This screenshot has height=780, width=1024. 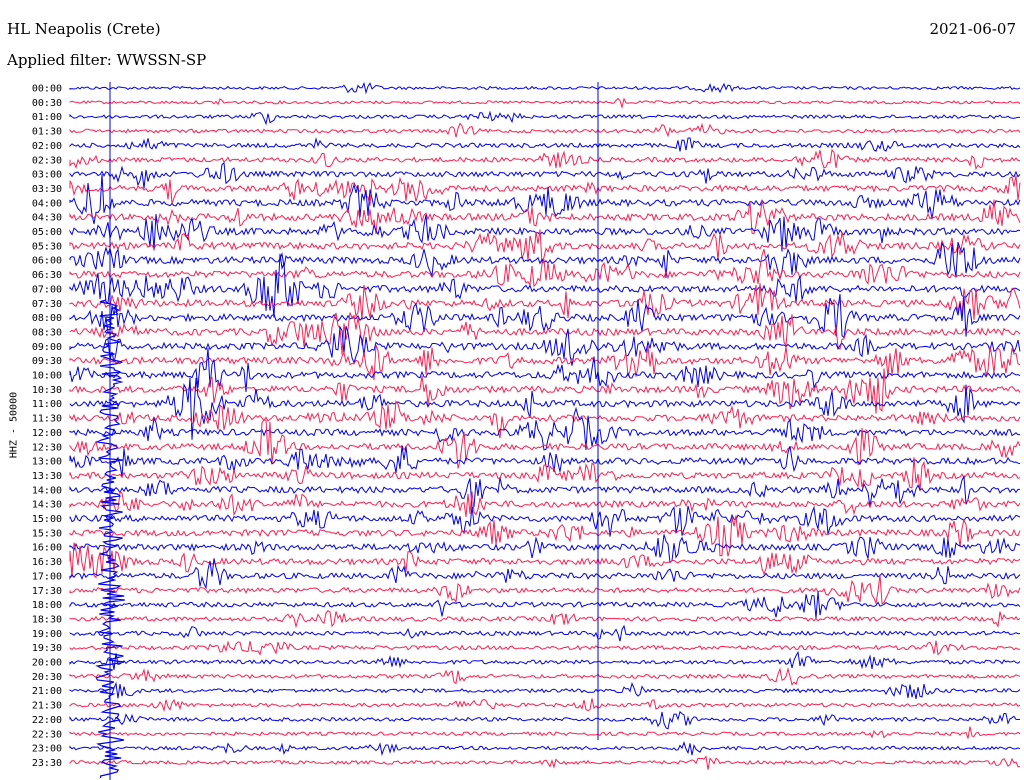 What do you see at coordinates (47, 734) in the screenshot?
I see `row-time-label: 22:30` at bounding box center [47, 734].